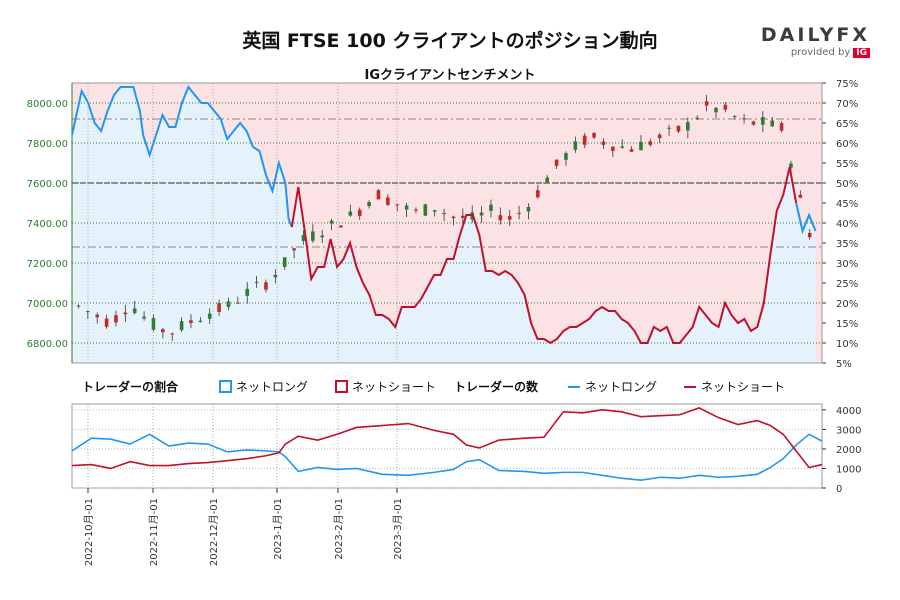  Describe the element at coordinates (621, 387) in the screenshot. I see `legend-count-long: ネットロング` at that location.